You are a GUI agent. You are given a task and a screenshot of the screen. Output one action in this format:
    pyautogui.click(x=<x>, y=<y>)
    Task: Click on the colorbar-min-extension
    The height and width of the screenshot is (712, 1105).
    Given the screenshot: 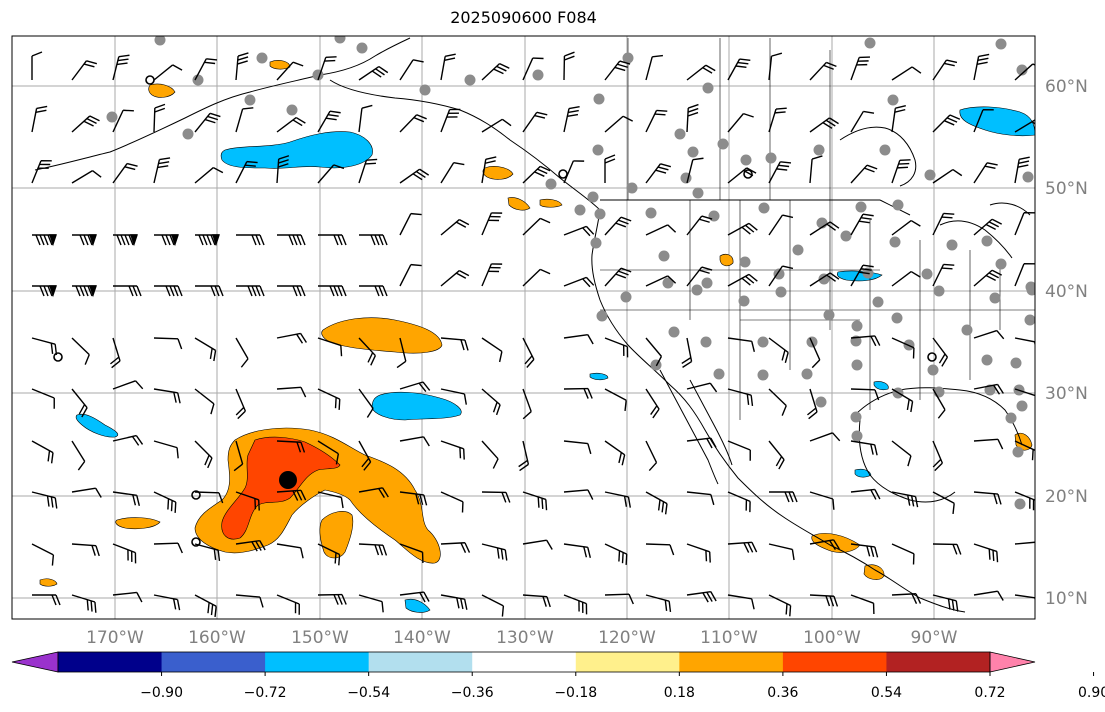 What is the action you would take?
    pyautogui.click(x=35, y=662)
    